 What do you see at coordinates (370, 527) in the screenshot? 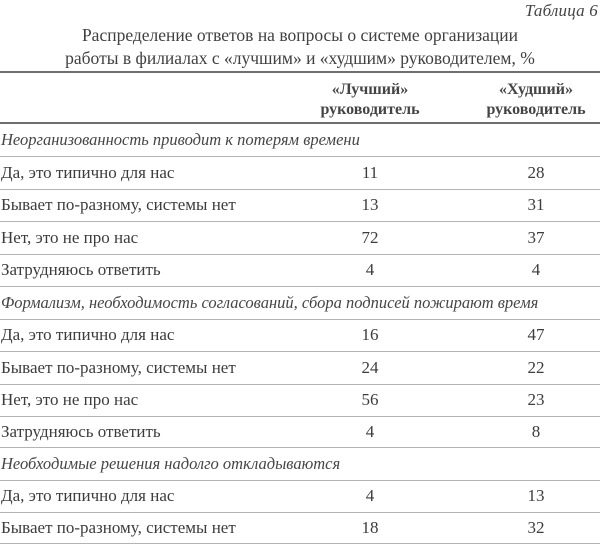
I see `best-value: 18` at bounding box center [370, 527].